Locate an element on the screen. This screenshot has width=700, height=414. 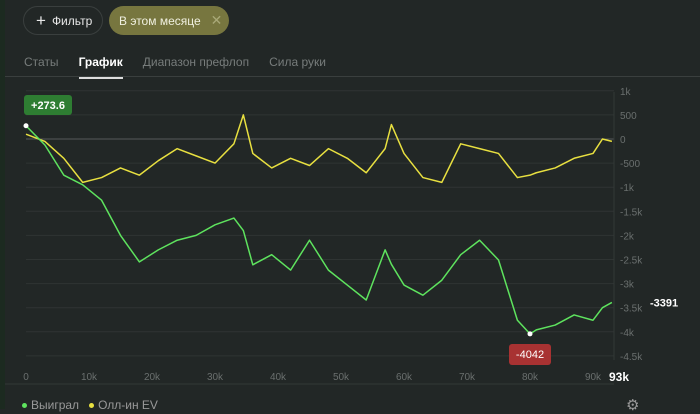
y-tick-label: -1.5k is located at coordinates (631, 212).